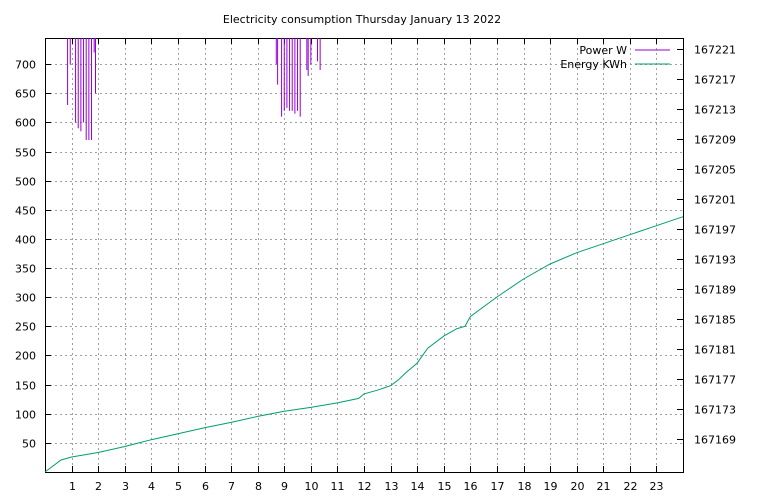 This screenshot has height=500, width=768. Describe the element at coordinates (284, 486) in the screenshot. I see `x-tick-label: 9` at that location.